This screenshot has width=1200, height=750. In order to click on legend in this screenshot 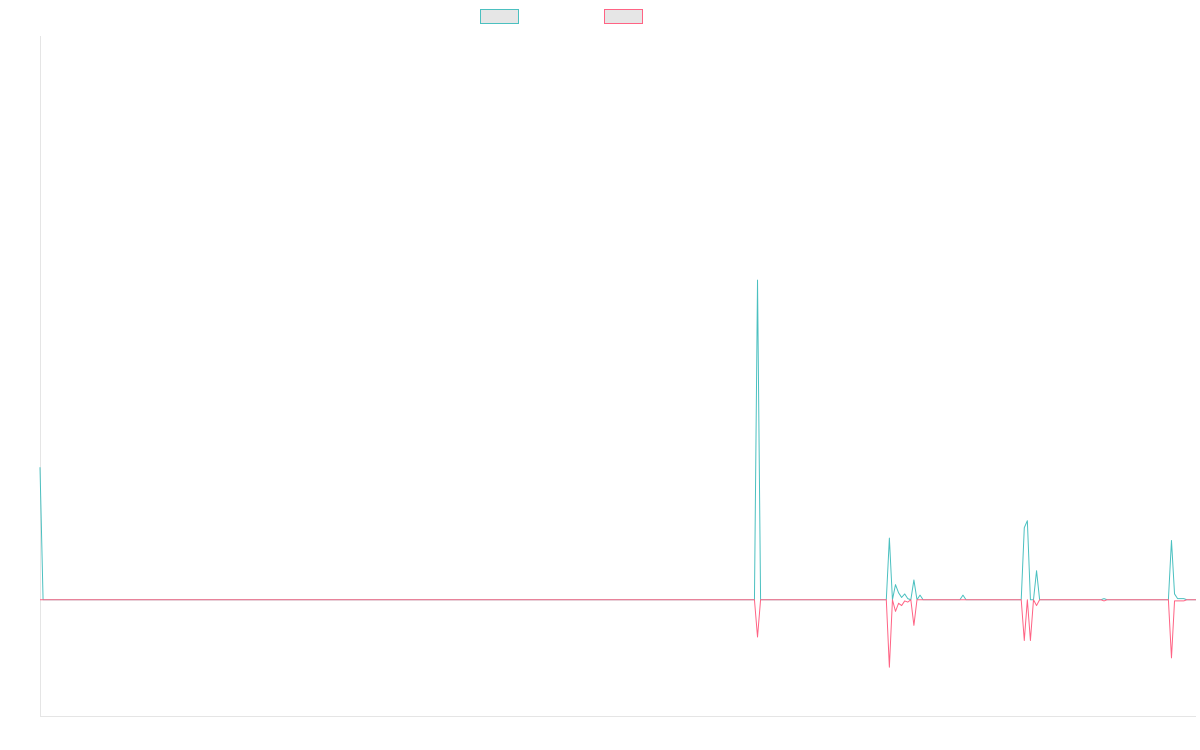, I will do `click(565, 18)`.